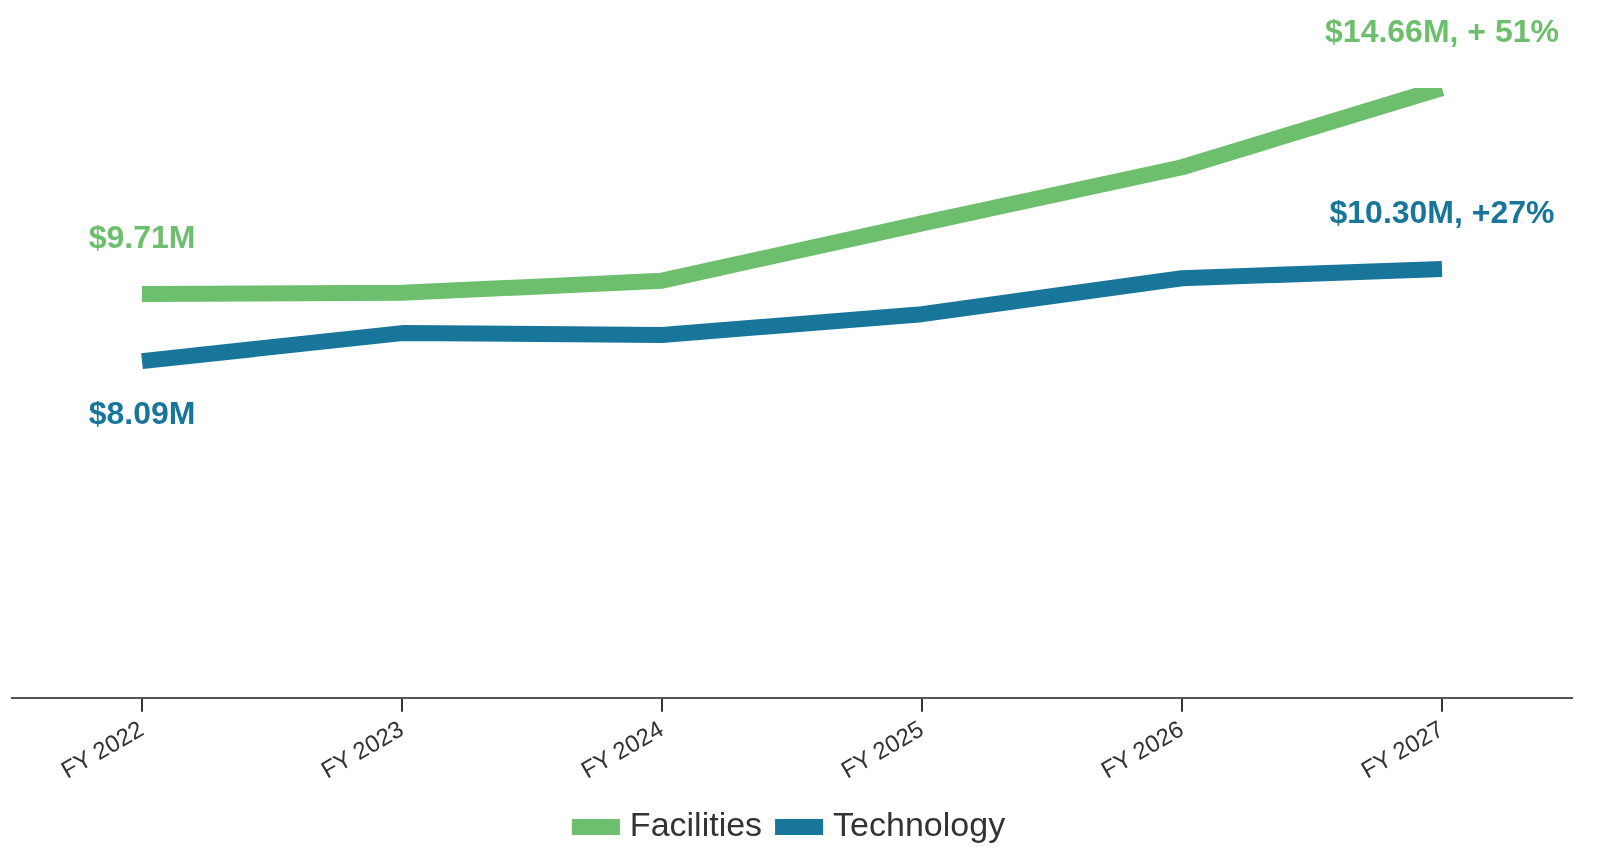 Image resolution: width=1612 pixels, height=860 pixels. What do you see at coordinates (142, 412) in the screenshot?
I see `annotation: $8.09M` at bounding box center [142, 412].